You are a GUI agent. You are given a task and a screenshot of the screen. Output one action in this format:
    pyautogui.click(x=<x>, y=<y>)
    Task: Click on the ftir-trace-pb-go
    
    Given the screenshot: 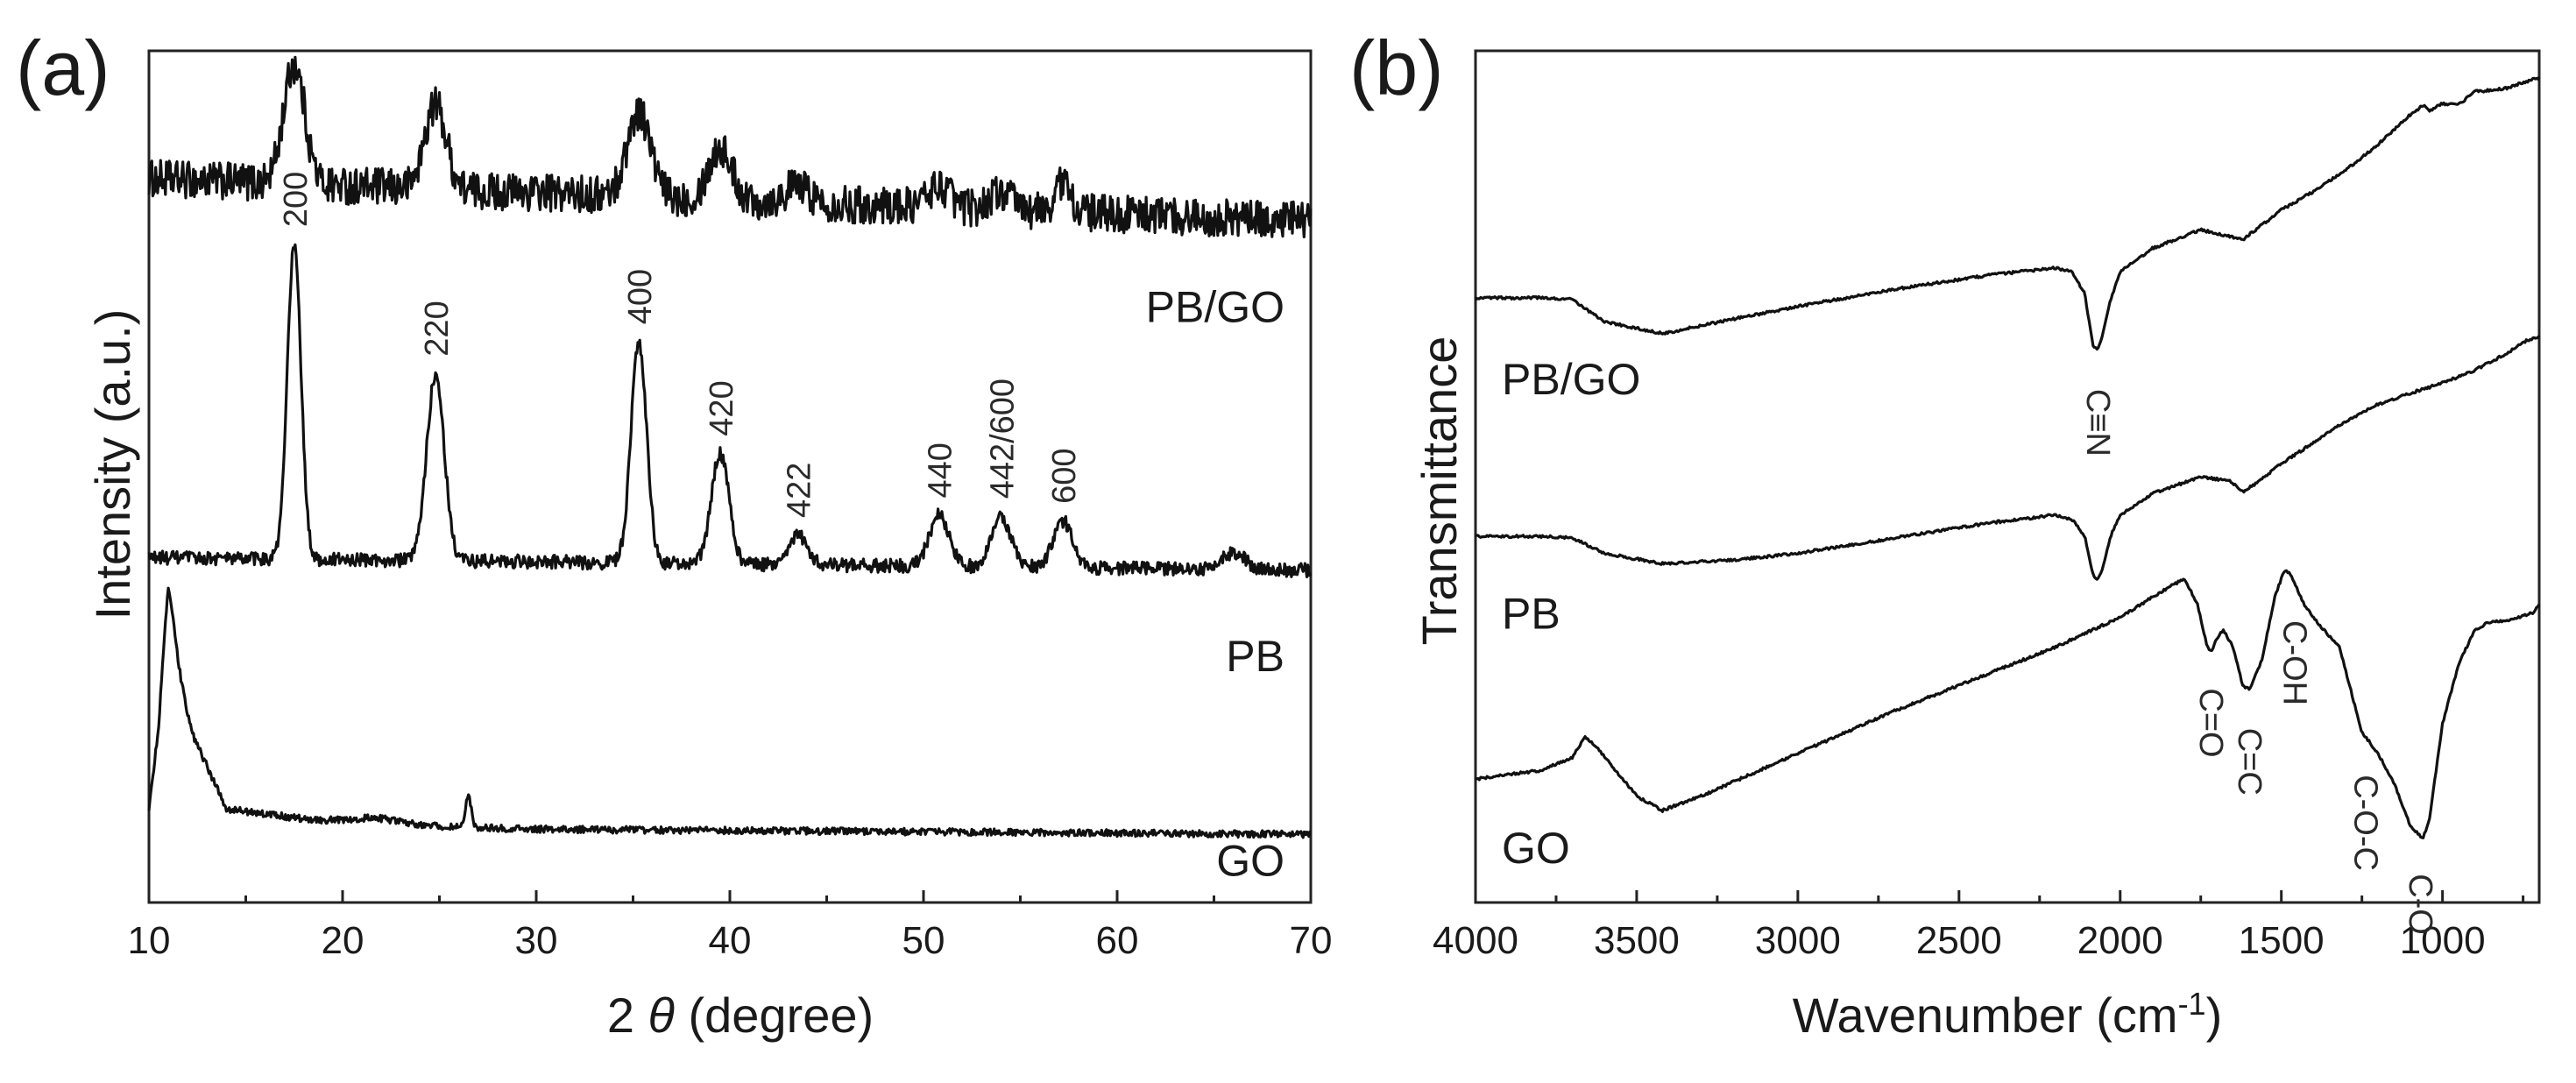 What is the action you would take?
    pyautogui.click(x=2007, y=213)
    